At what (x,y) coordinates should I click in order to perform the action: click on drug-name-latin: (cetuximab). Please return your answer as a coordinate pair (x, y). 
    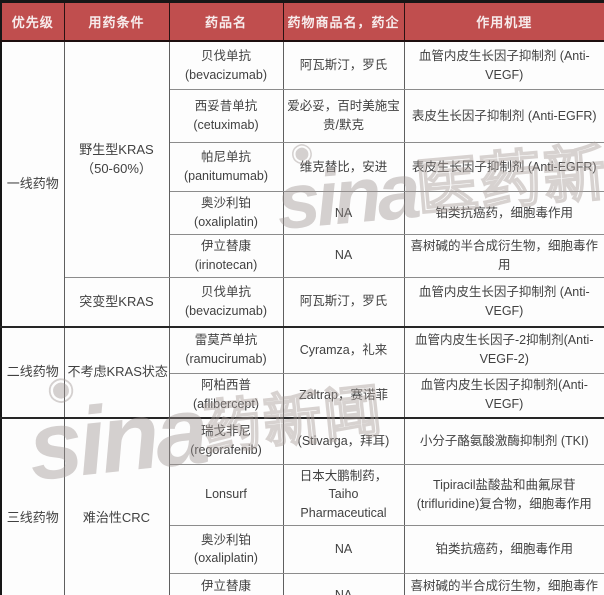
    Looking at the image, I should click on (226, 125).